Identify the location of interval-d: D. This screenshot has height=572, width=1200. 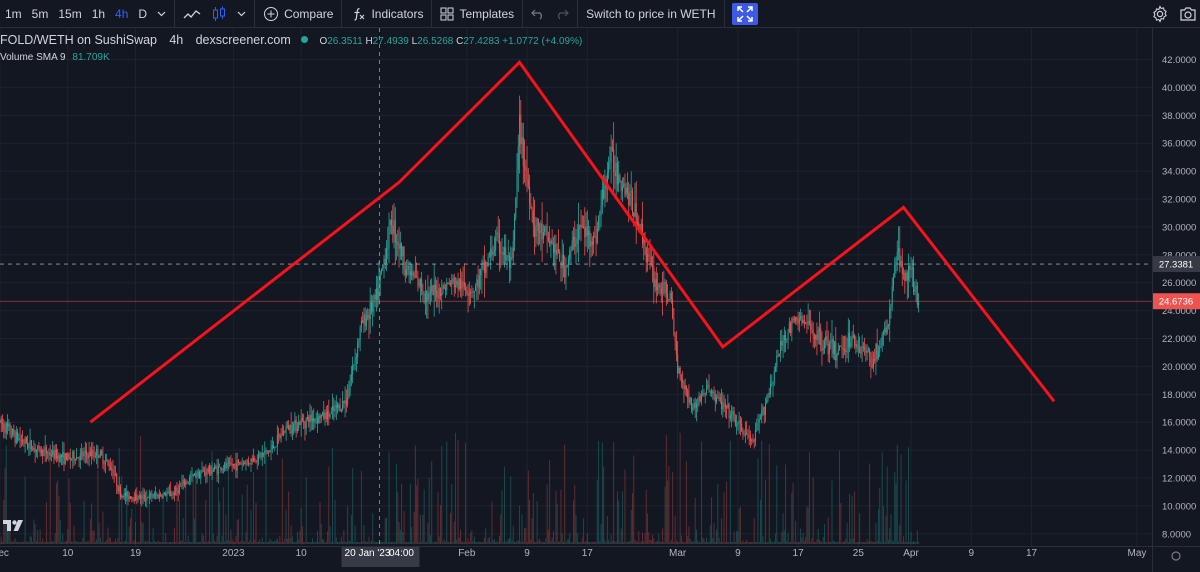
(143, 13).